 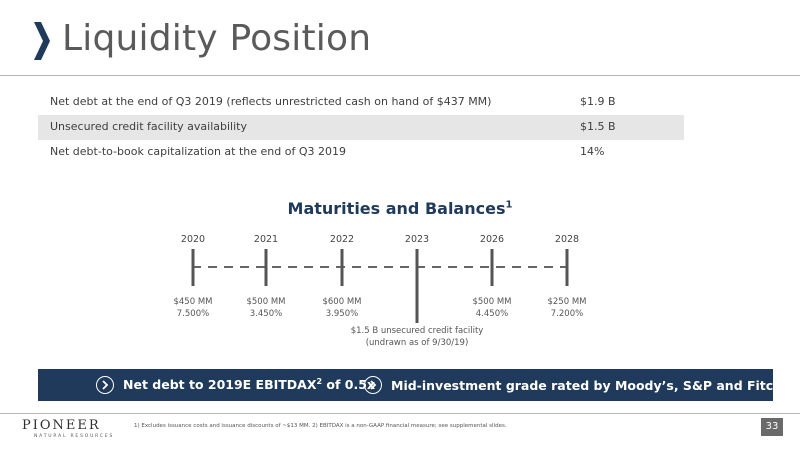 I want to click on logo-tagline: NATURAL RESOURCES, so click(x=74, y=436).